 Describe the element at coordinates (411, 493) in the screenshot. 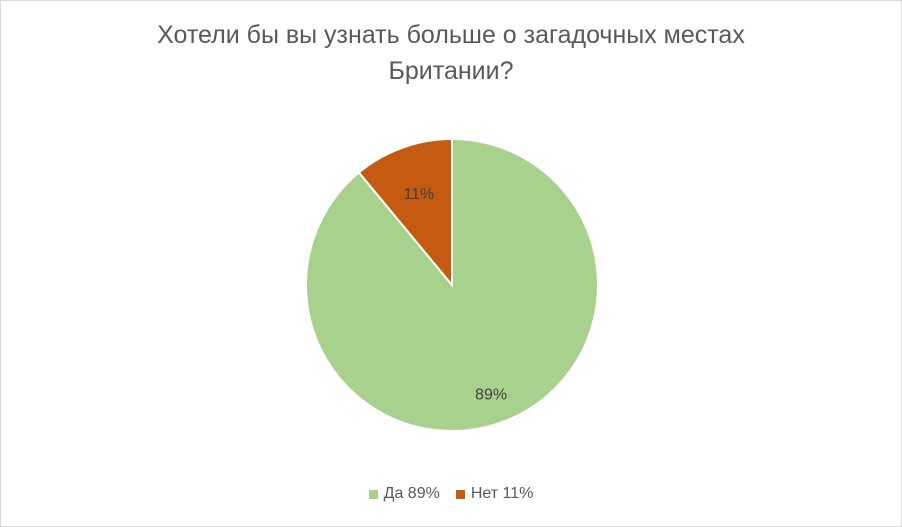

I see `legend-label-yes: Да 89%` at that location.